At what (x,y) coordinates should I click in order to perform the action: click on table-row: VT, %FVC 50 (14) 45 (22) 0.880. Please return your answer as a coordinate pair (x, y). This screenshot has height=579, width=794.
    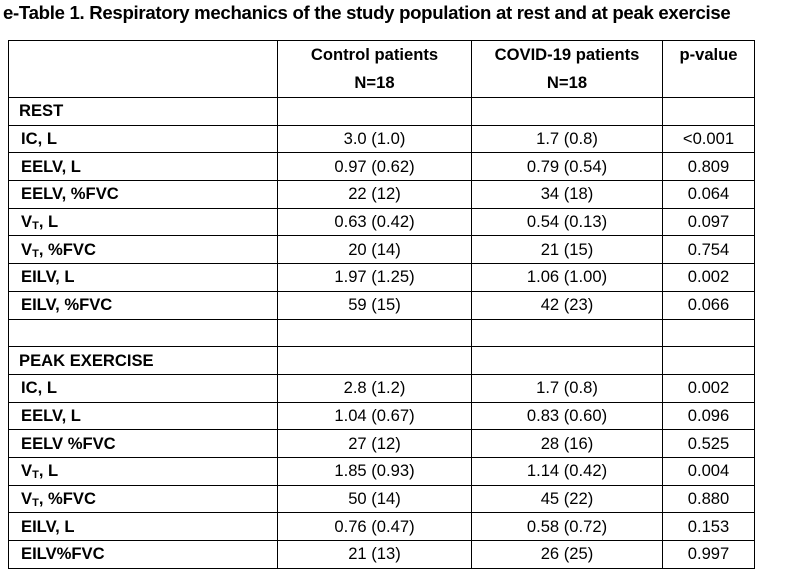
    Looking at the image, I should click on (381, 499).